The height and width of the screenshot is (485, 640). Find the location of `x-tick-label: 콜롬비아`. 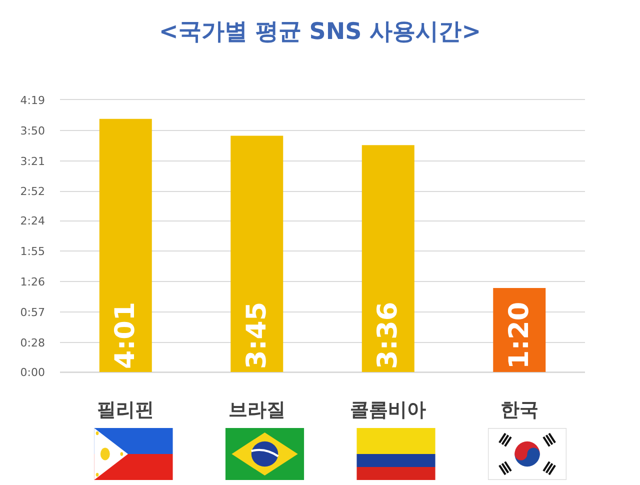

x-tick-label: 콜롬비아 is located at coordinates (388, 409).